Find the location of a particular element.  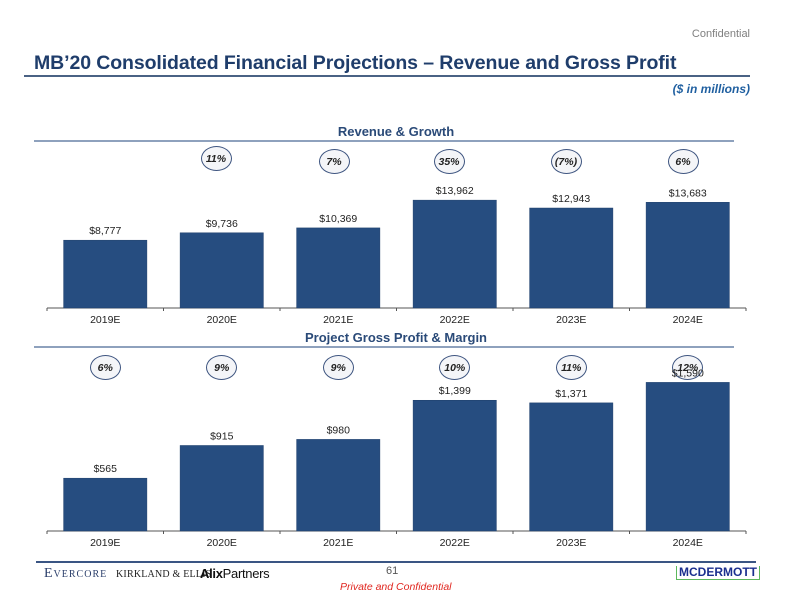

data-label: $13,683 is located at coordinates (688, 193).